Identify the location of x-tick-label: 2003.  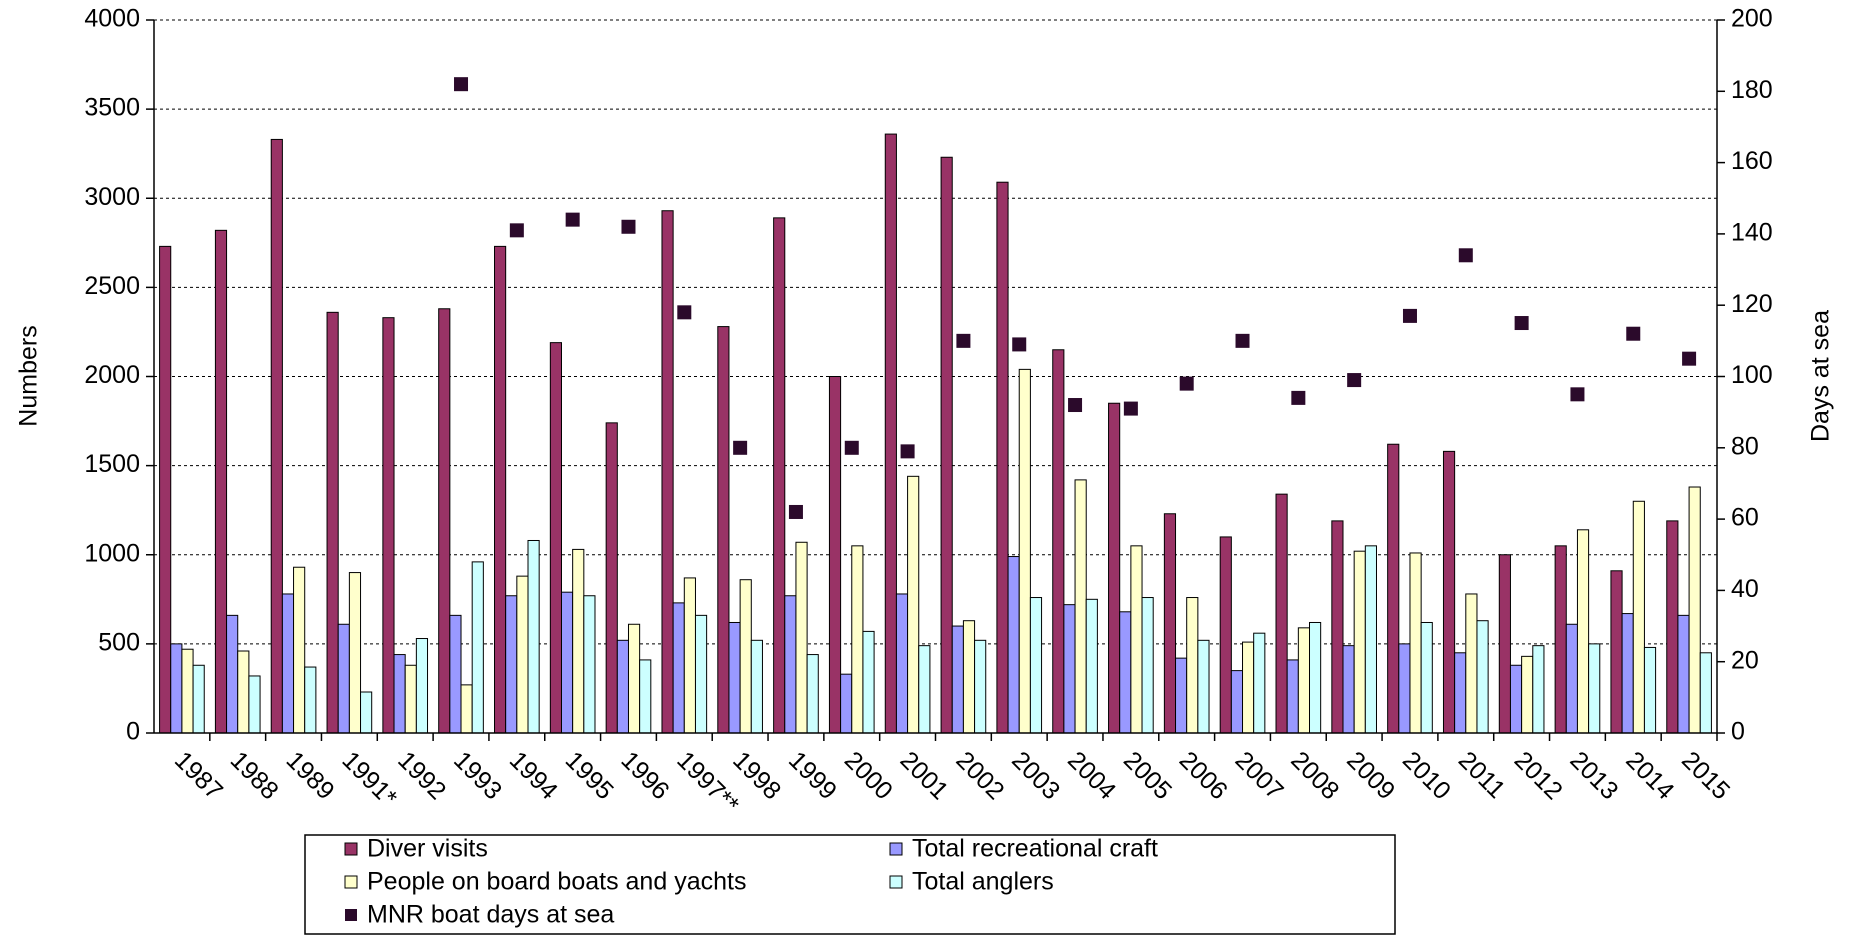
(1035, 775).